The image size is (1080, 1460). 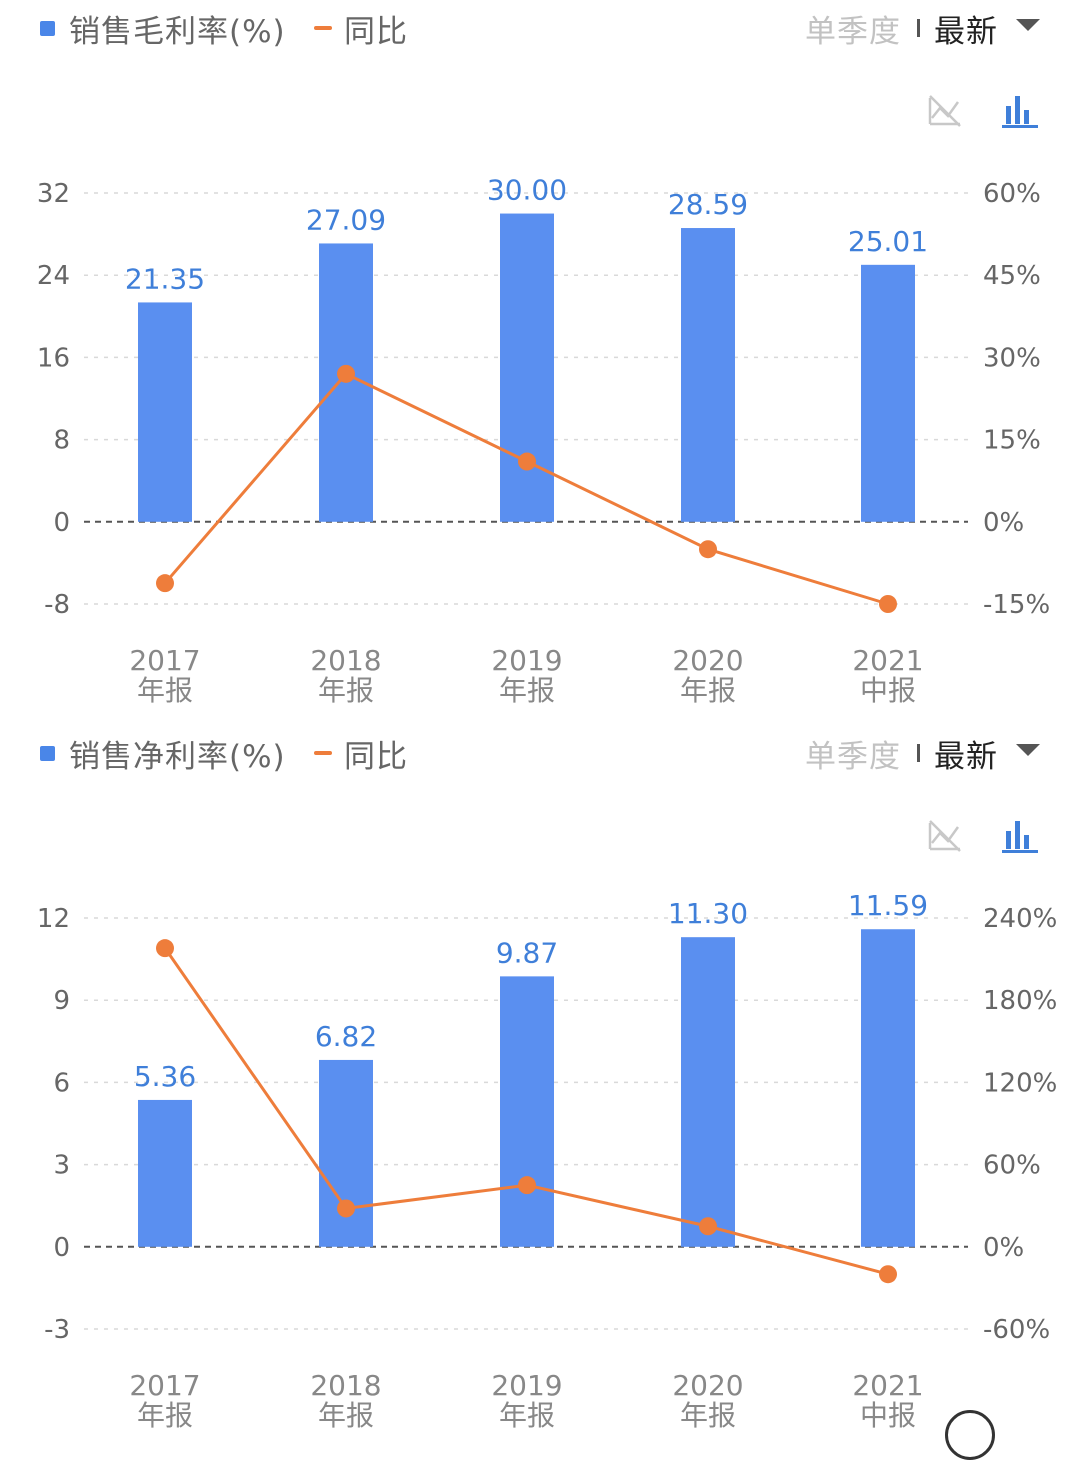 What do you see at coordinates (61, 441) in the screenshot?
I see `y-left-tick-label: 8` at bounding box center [61, 441].